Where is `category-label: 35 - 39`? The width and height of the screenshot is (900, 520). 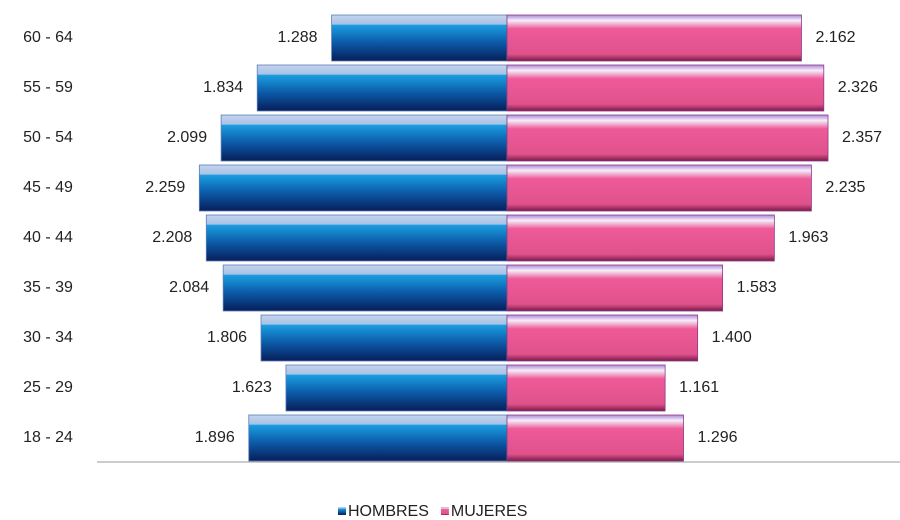
category-label: 35 - 39 is located at coordinates (48, 287).